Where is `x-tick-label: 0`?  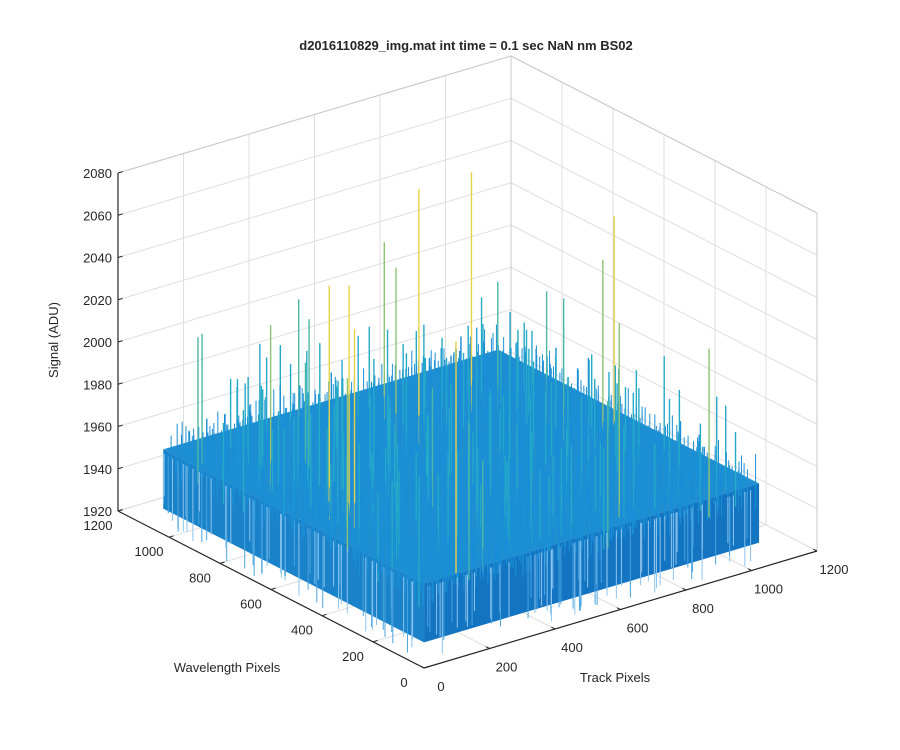
x-tick-label: 0 is located at coordinates (440, 686).